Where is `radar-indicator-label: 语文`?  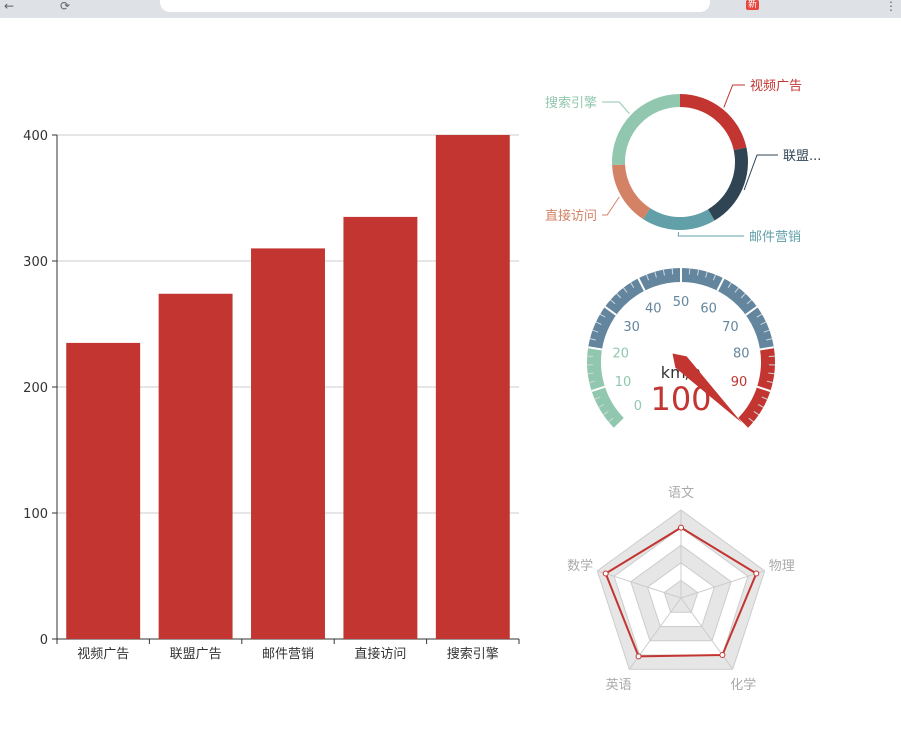
radar-indicator-label: 语文 is located at coordinates (681, 493).